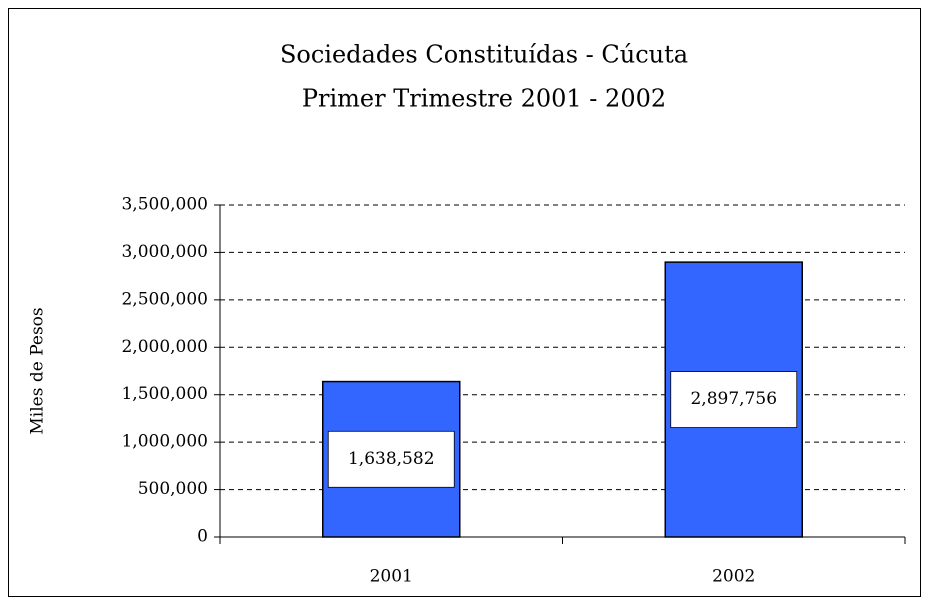 The image size is (929, 605). I want to click on y-tick-label: 3,000,000, so click(164, 252).